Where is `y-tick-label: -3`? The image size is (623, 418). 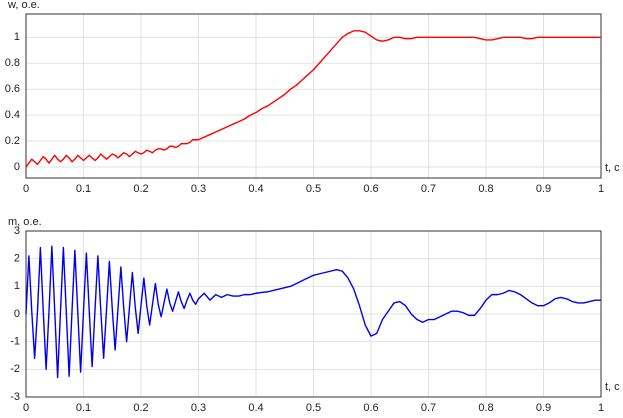 y-tick-label: -3 is located at coordinates (15, 397).